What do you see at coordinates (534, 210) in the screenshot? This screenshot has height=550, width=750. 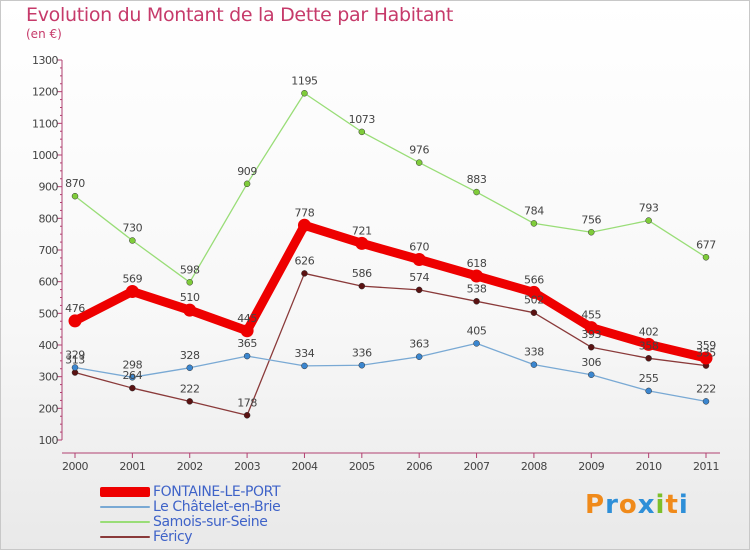 I see `data-label: 784` at bounding box center [534, 210].